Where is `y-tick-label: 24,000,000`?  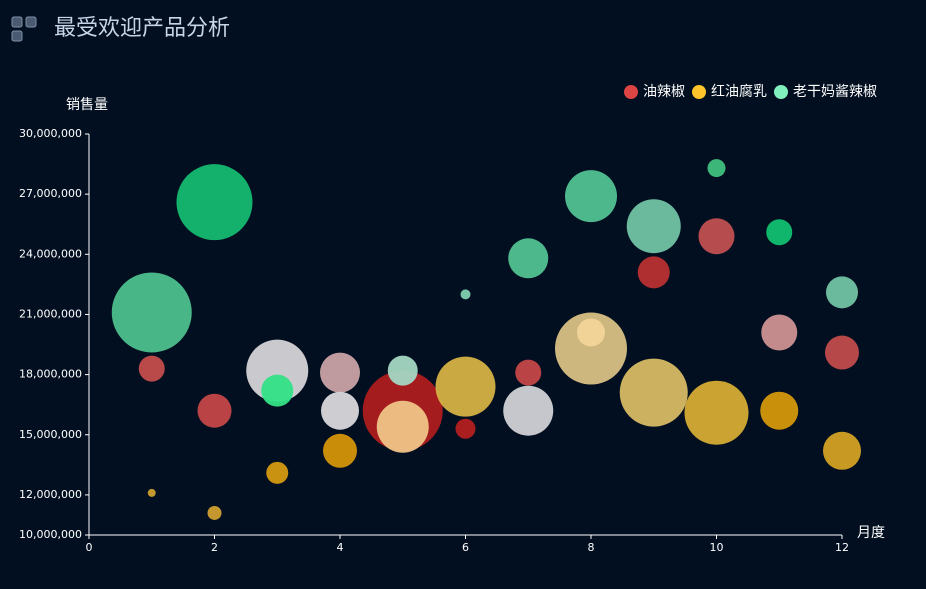 y-tick-label: 24,000,000 is located at coordinates (50, 253).